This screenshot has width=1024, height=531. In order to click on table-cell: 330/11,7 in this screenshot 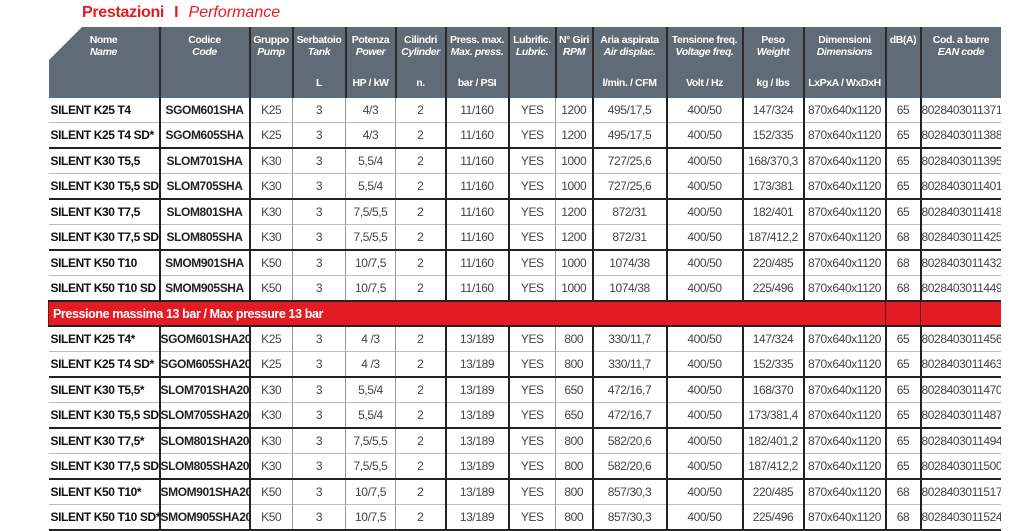, I will do `click(629, 339)`.